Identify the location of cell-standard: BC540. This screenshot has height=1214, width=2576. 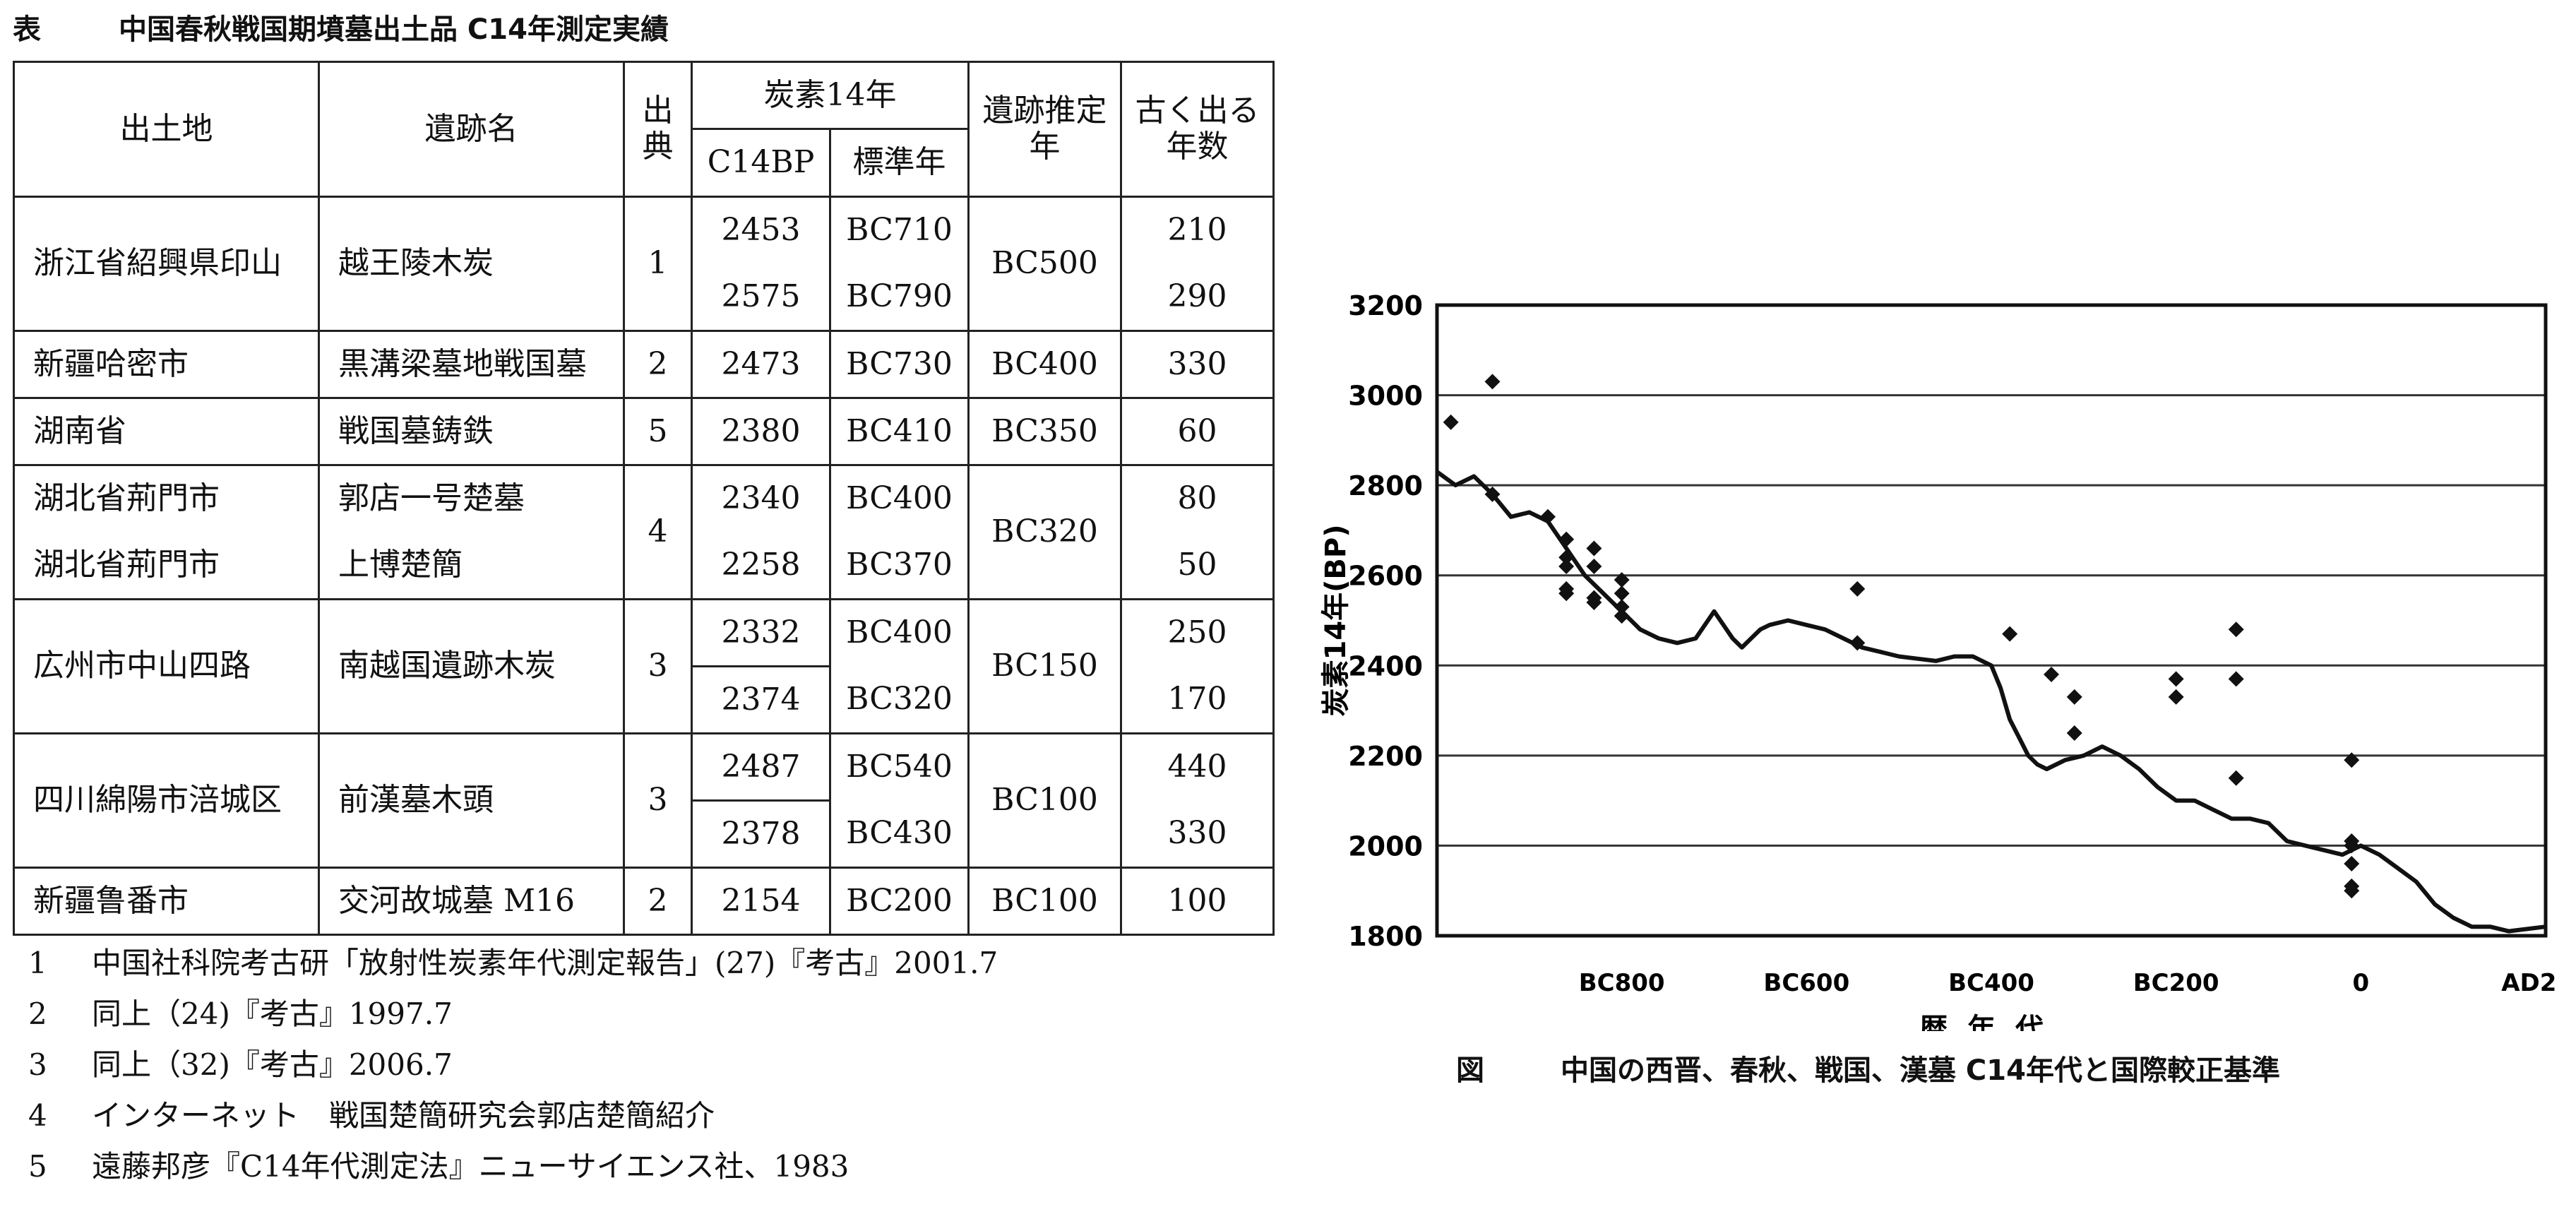
(899, 767).